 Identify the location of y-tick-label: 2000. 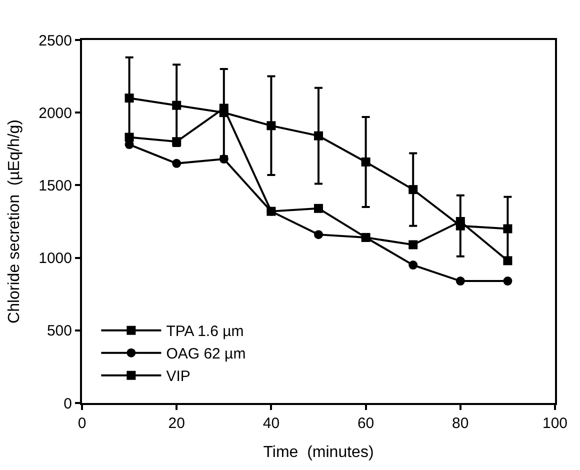
(55, 113).